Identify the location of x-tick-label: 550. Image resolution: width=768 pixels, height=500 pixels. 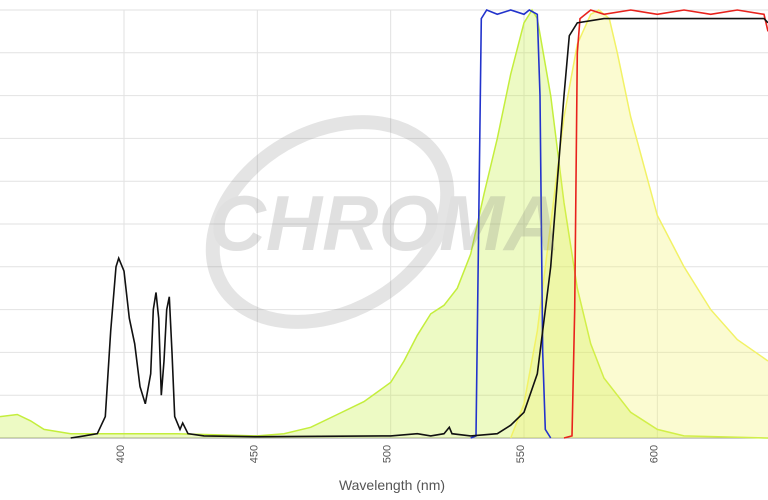
(521, 454).